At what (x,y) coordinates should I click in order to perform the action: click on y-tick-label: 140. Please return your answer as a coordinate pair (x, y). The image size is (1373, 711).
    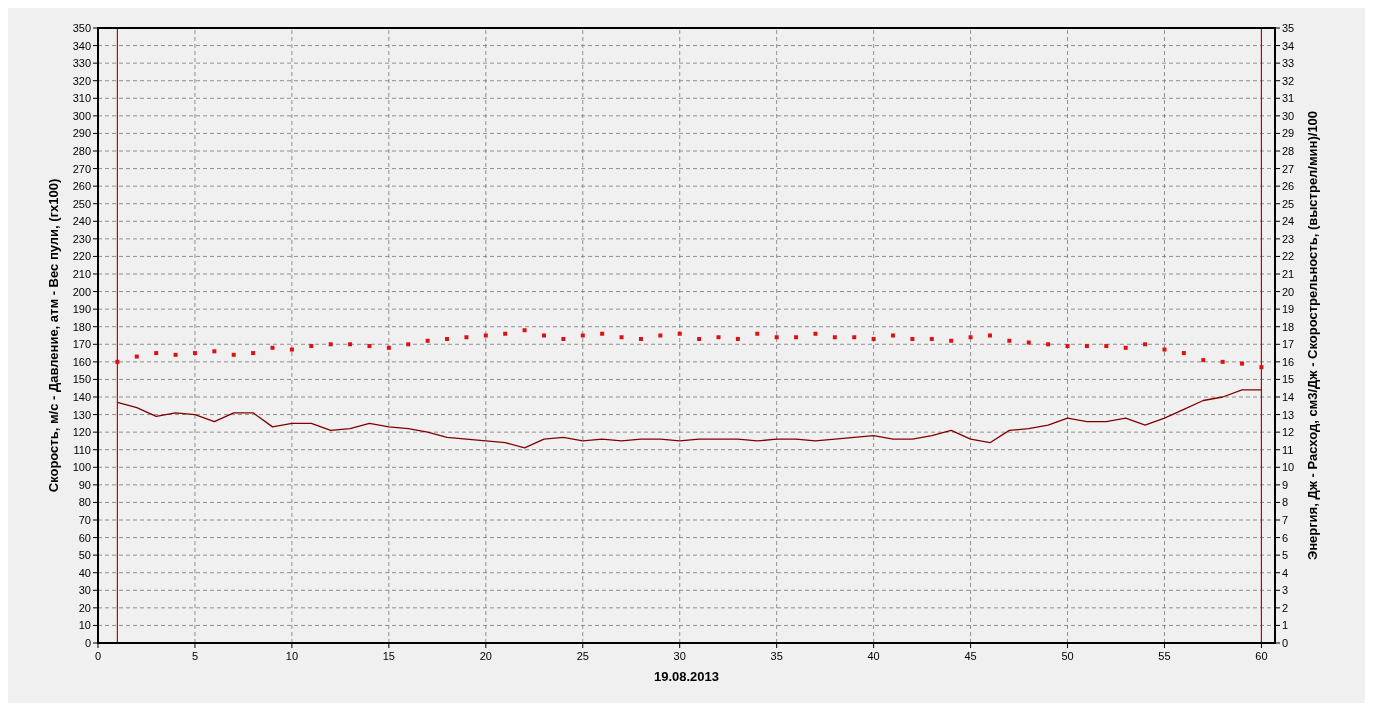
    Looking at the image, I should click on (81, 397).